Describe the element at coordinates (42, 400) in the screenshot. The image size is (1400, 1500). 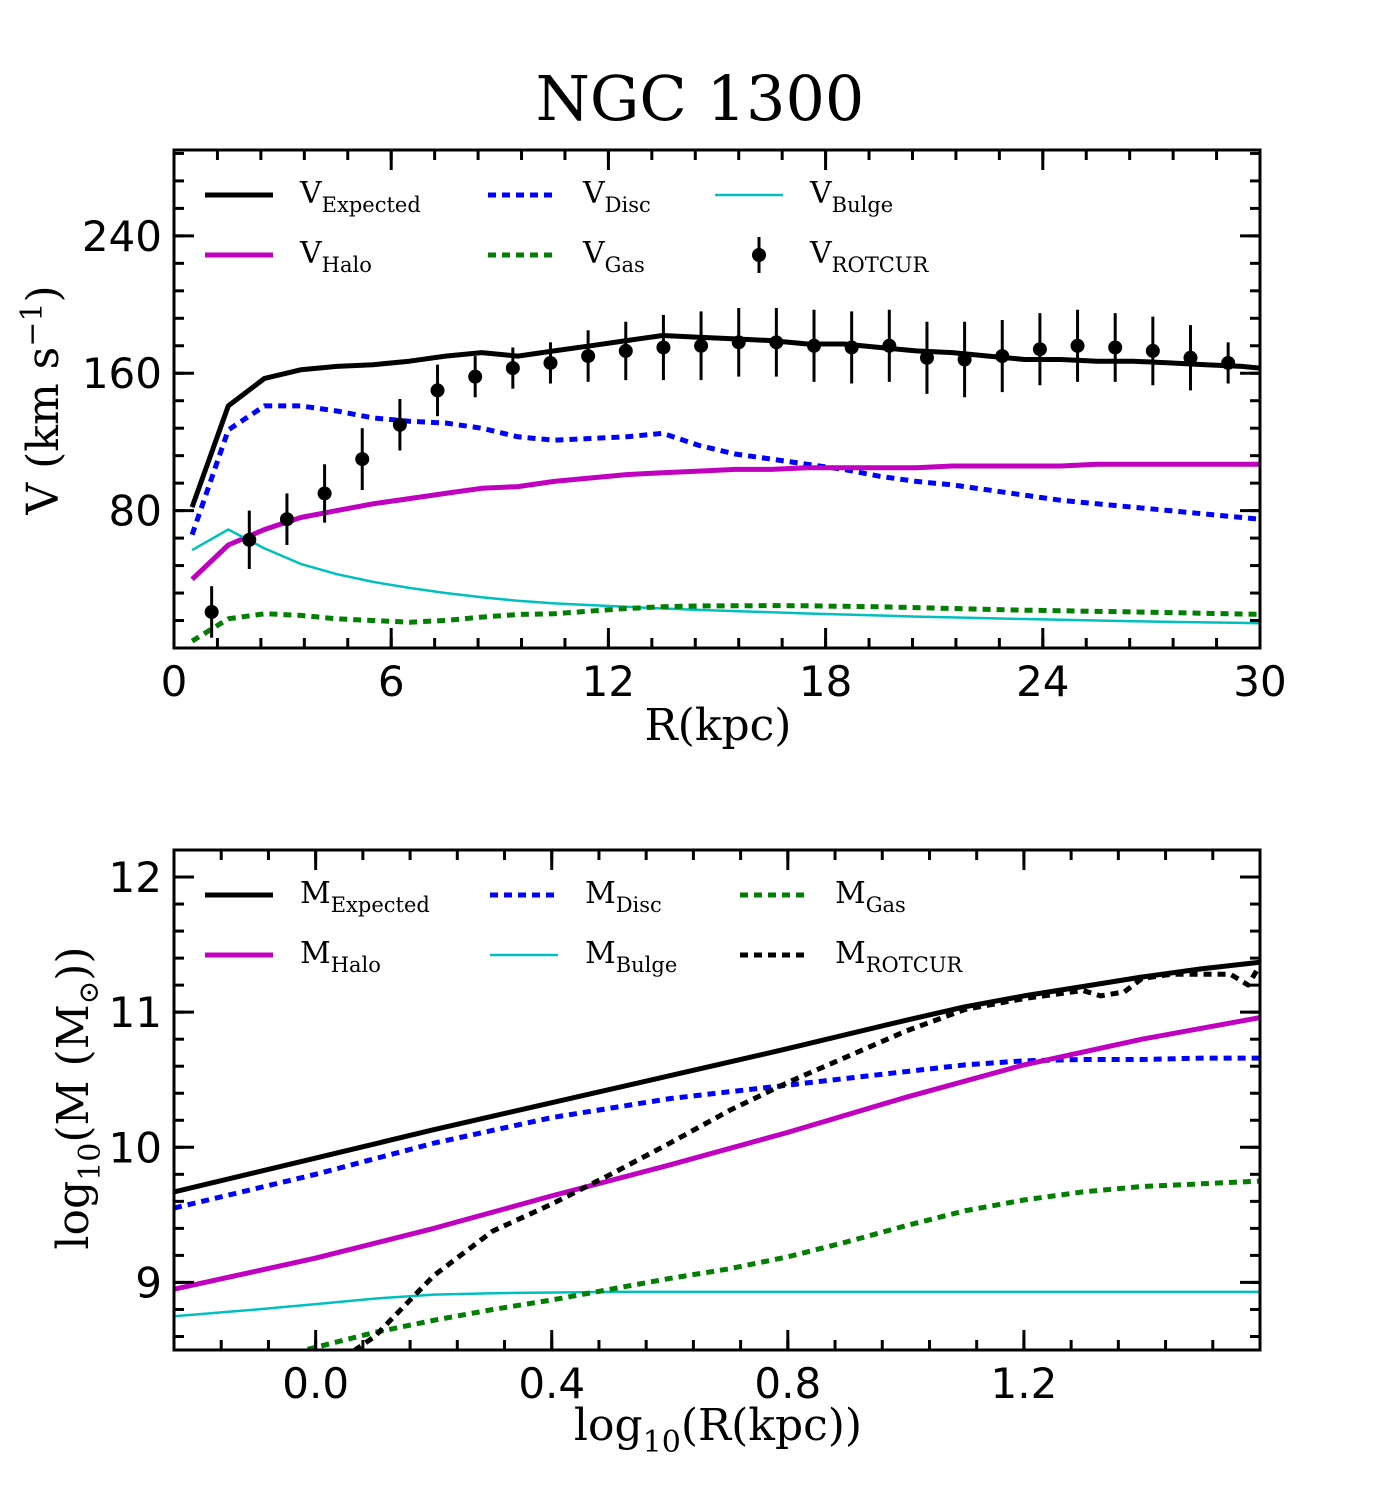
I see `rotation-curve-y-label: V (km s−1)` at that location.